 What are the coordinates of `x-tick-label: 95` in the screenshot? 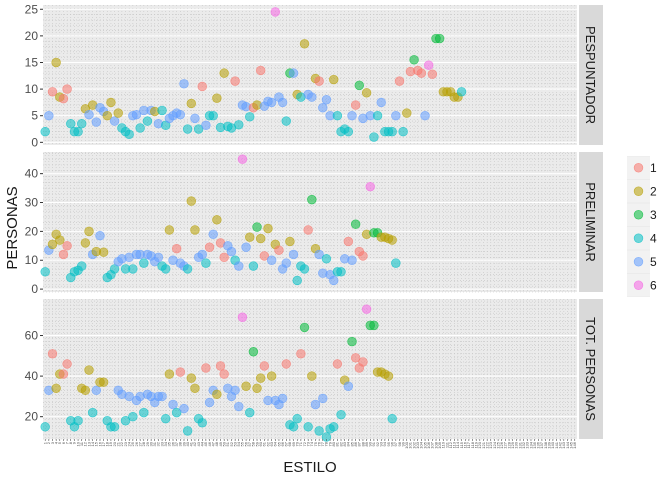 It's located at (388, 443).